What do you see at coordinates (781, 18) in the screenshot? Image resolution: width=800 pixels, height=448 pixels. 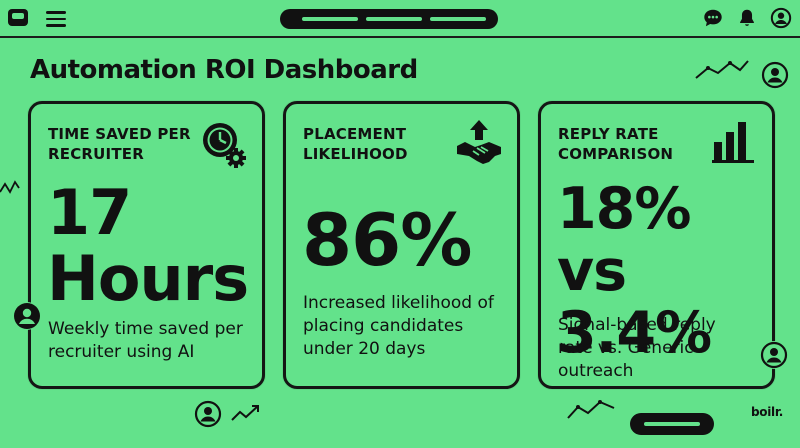 I see `user-profile-icon` at bounding box center [781, 18].